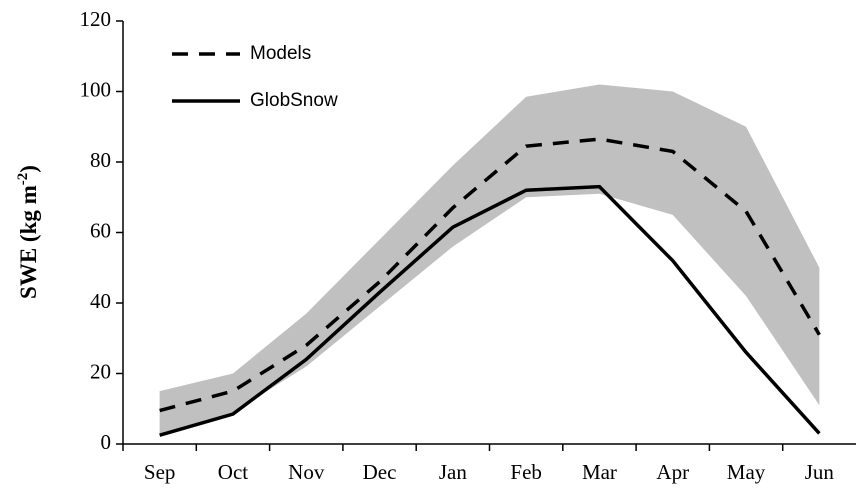 The width and height of the screenshot is (856, 496). I want to click on x-tick-label: Sep, so click(160, 472).